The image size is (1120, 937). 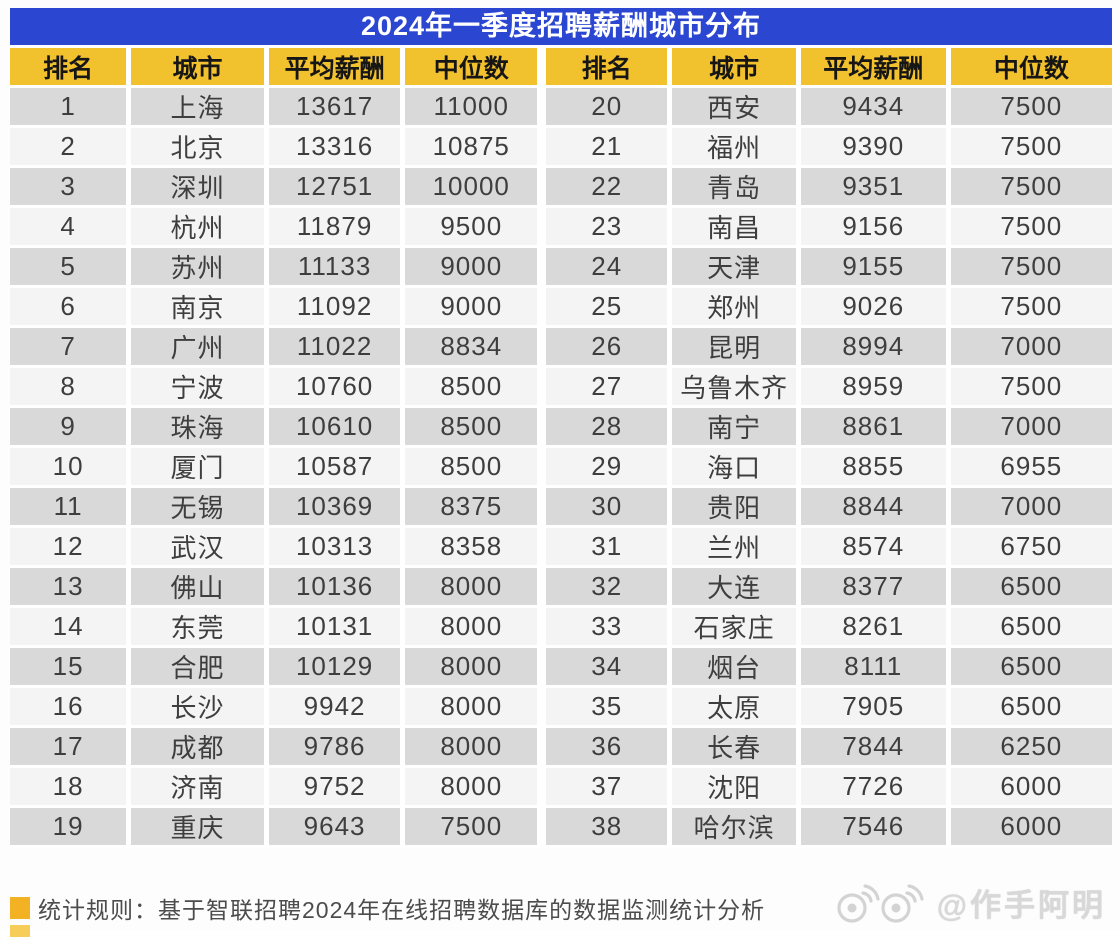 I want to click on city-cell: 上海, so click(x=200, y=108).